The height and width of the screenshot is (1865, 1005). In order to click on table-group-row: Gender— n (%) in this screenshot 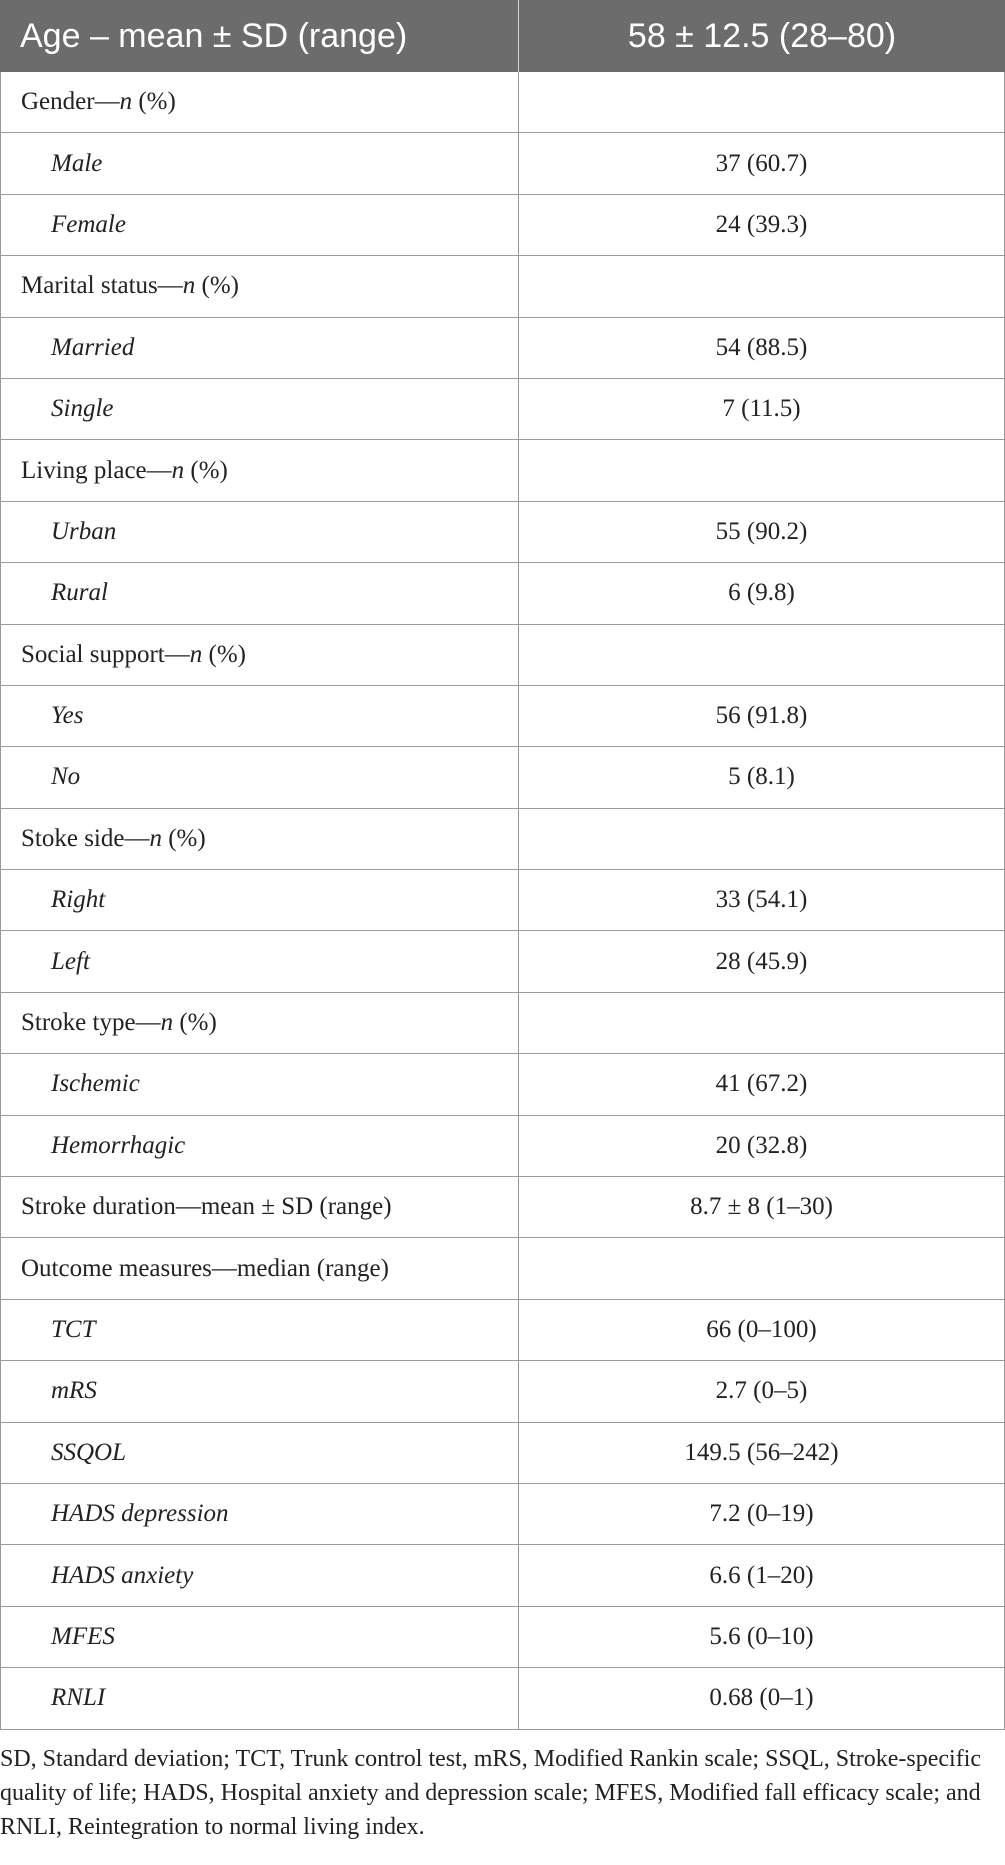, I will do `click(502, 103)`.